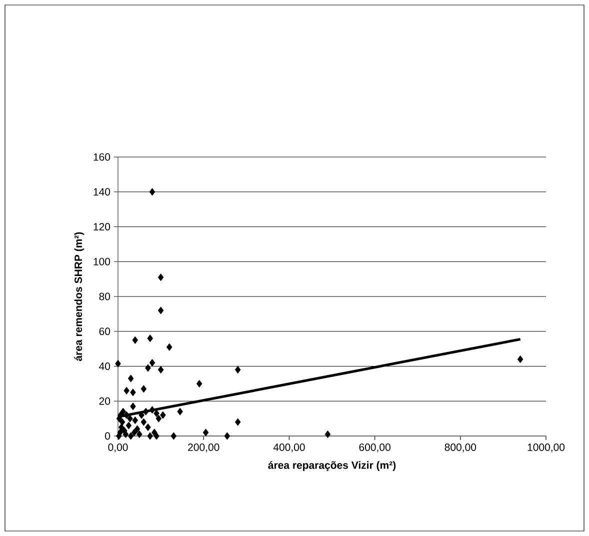 The width and height of the screenshot is (589, 536). Describe the element at coordinates (102, 262) in the screenshot. I see `y-tick-label: 100` at that location.